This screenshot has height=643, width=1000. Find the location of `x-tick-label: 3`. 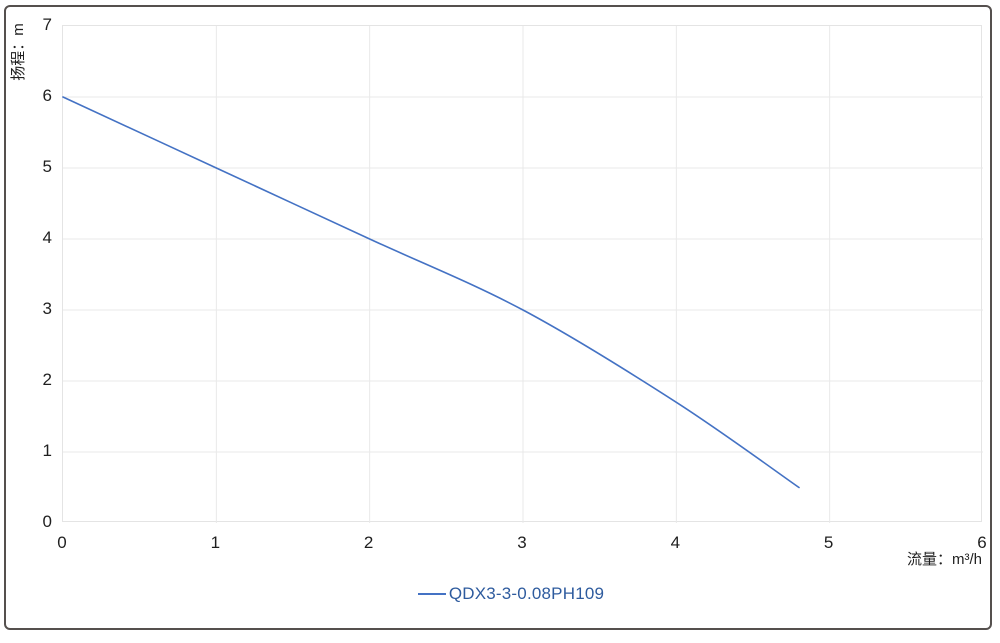

x-tick-label: 3 is located at coordinates (522, 542).